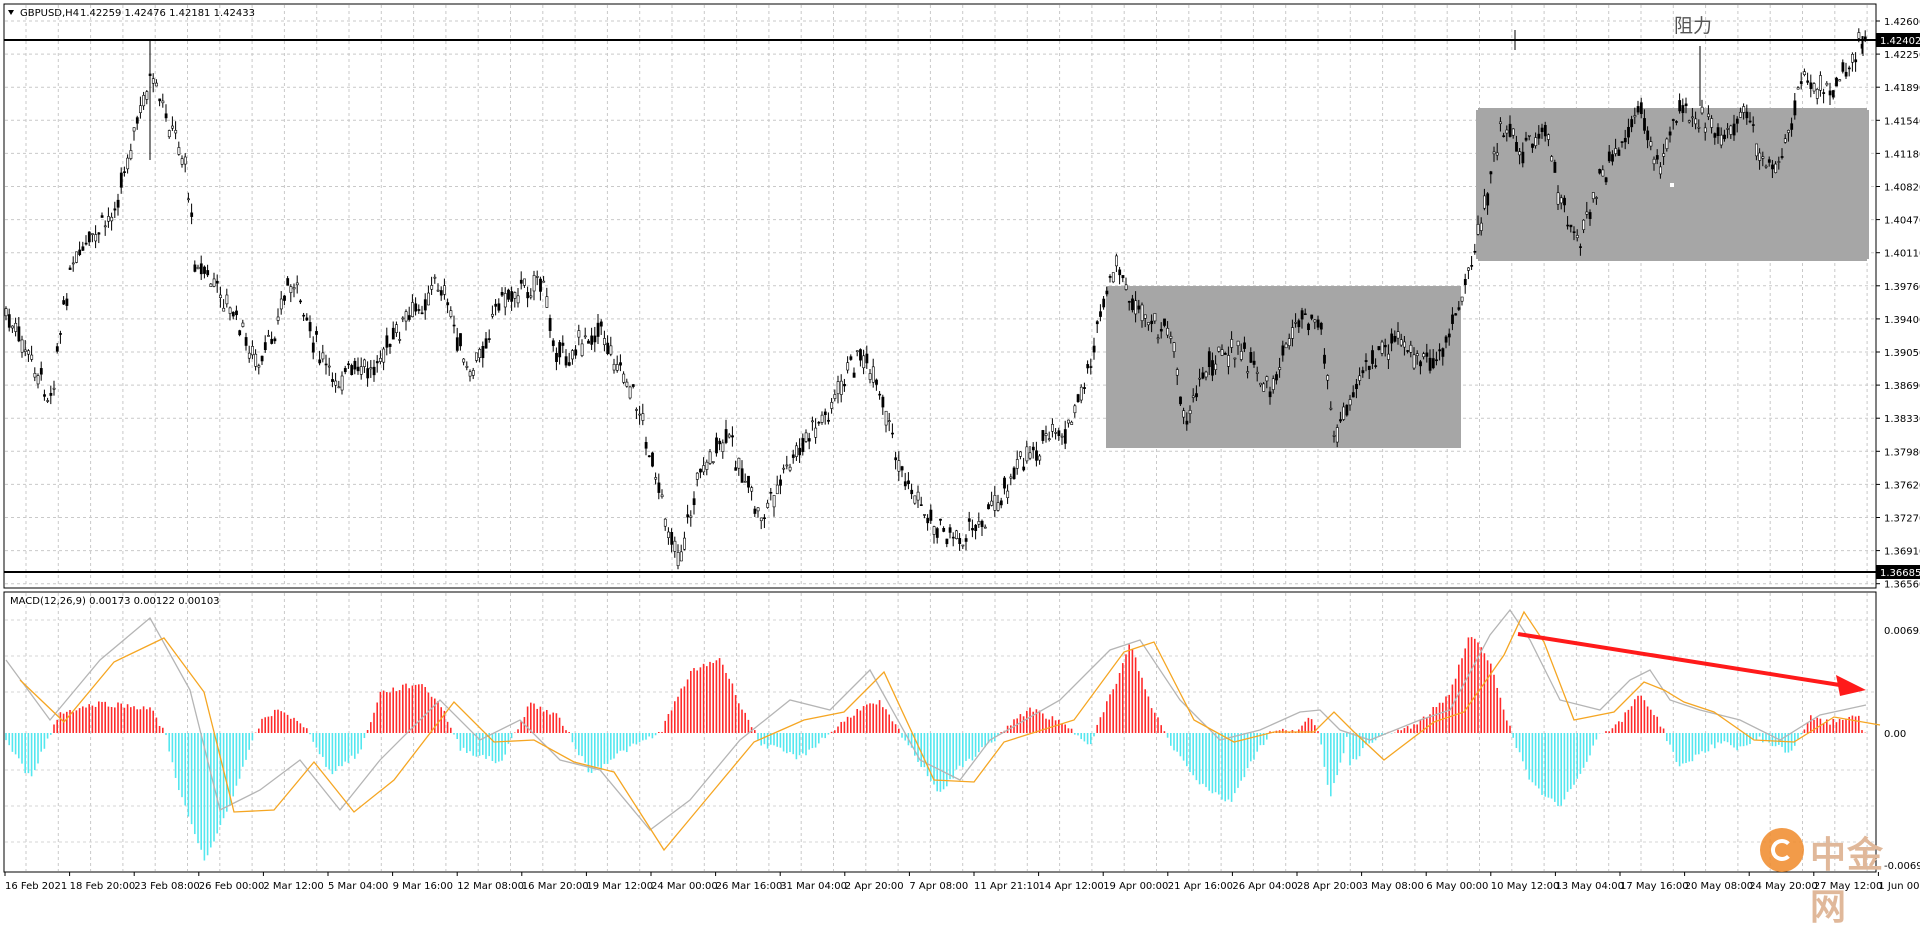 The width and height of the screenshot is (1920, 930). I want to click on price-tick: 1.42250, so click(1902, 55).